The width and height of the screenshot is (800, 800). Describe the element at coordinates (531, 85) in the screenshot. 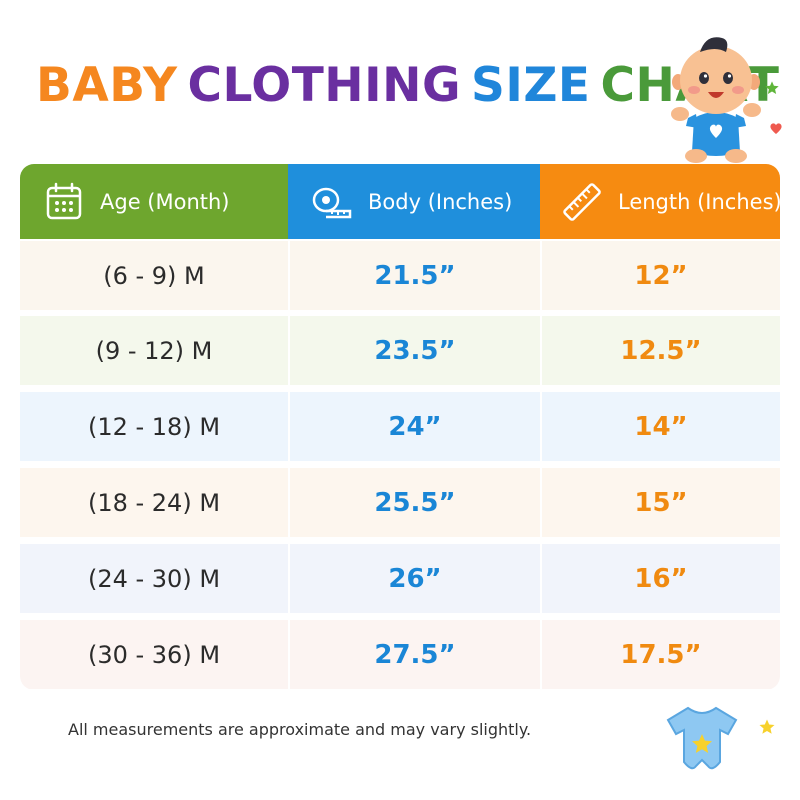

I see `title-word-size: SIZE` at that location.